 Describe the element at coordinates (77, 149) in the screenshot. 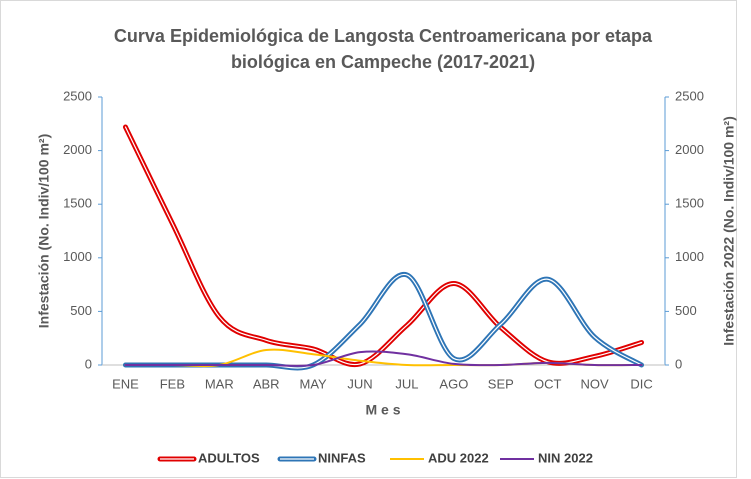

I see `y-tick-label: 2000` at that location.